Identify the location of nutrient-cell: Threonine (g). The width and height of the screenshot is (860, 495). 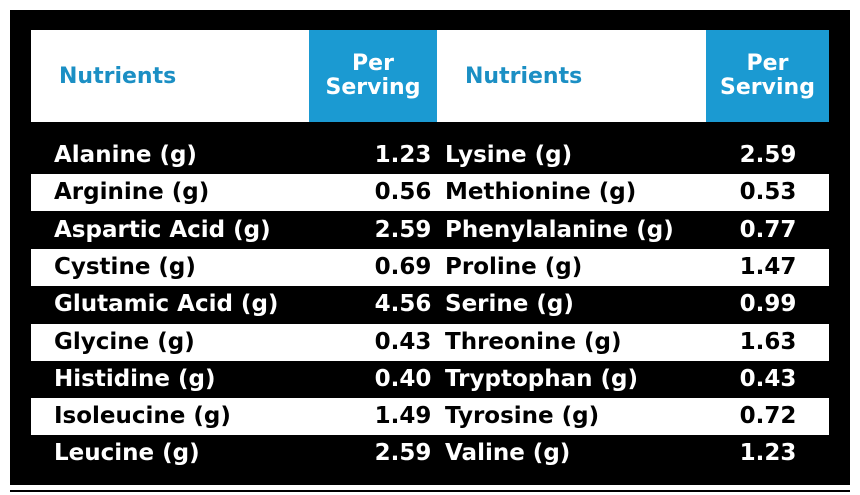
(533, 341).